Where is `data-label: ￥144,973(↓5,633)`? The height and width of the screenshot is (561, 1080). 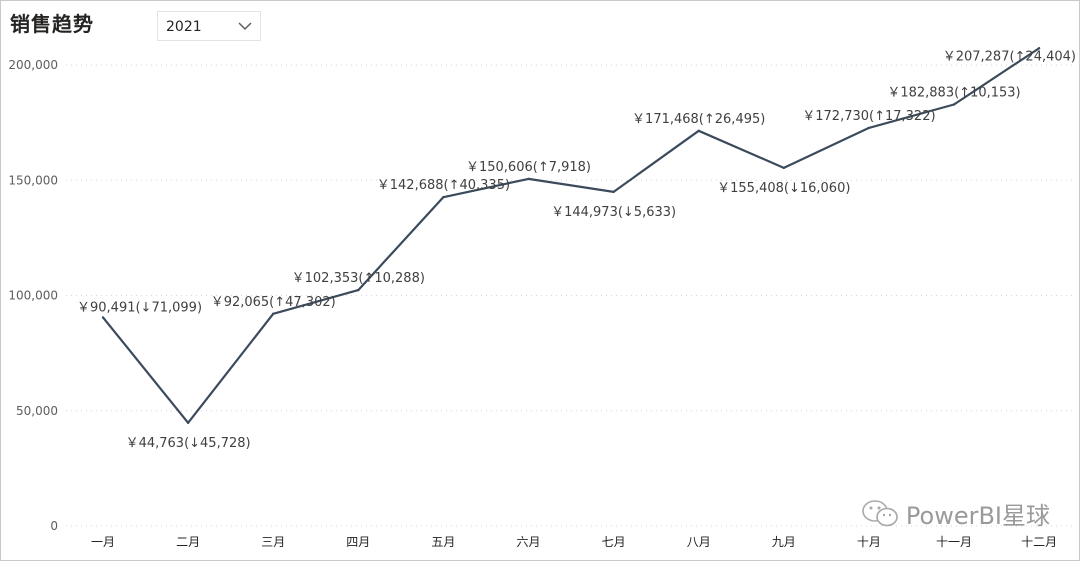 data-label: ￥144,973(↓5,633) is located at coordinates (613, 212).